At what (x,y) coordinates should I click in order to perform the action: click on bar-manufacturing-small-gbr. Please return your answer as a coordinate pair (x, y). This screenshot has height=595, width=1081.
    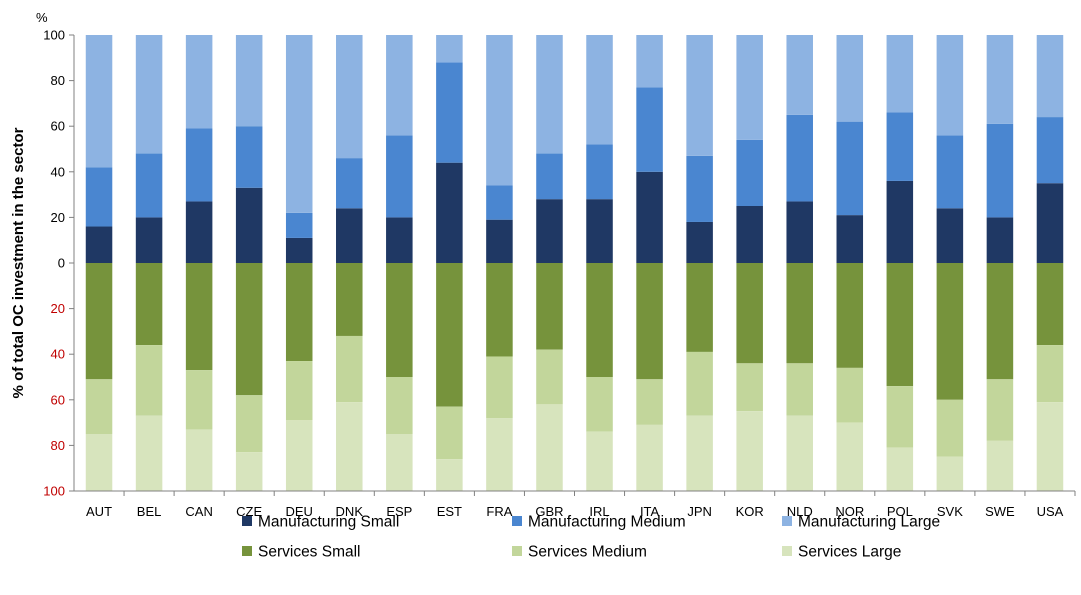
    Looking at the image, I should click on (549, 231).